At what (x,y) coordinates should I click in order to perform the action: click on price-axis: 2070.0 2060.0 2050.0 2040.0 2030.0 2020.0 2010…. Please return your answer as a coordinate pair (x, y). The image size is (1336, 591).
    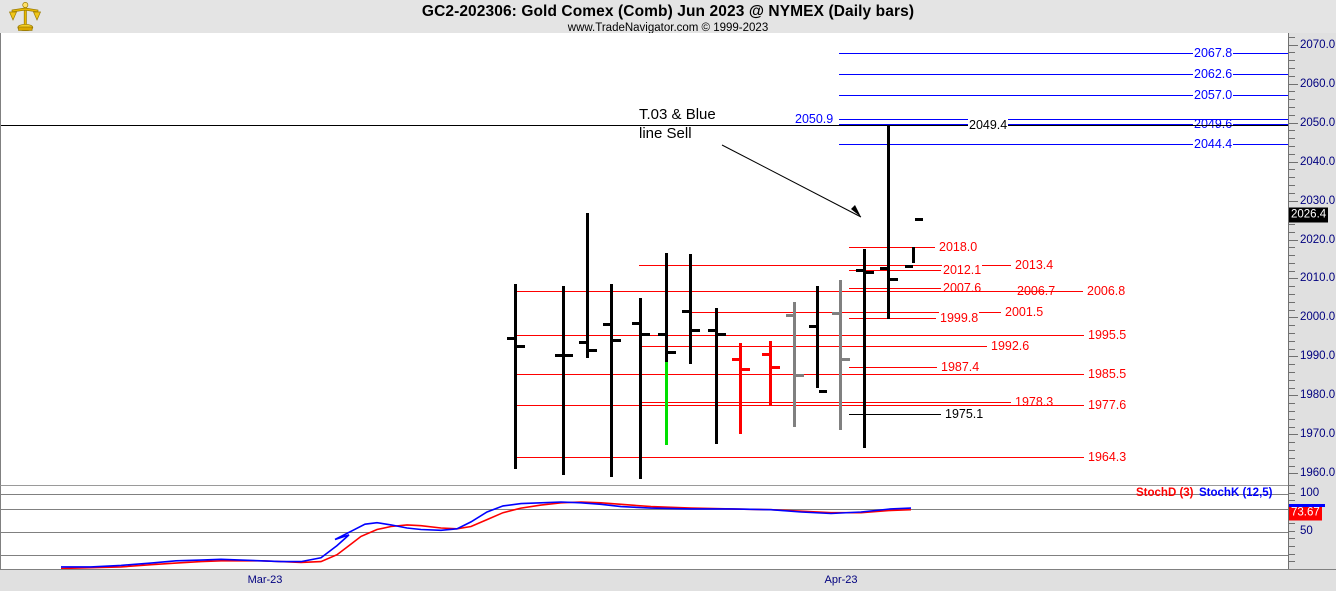
    Looking at the image, I should click on (1312, 259).